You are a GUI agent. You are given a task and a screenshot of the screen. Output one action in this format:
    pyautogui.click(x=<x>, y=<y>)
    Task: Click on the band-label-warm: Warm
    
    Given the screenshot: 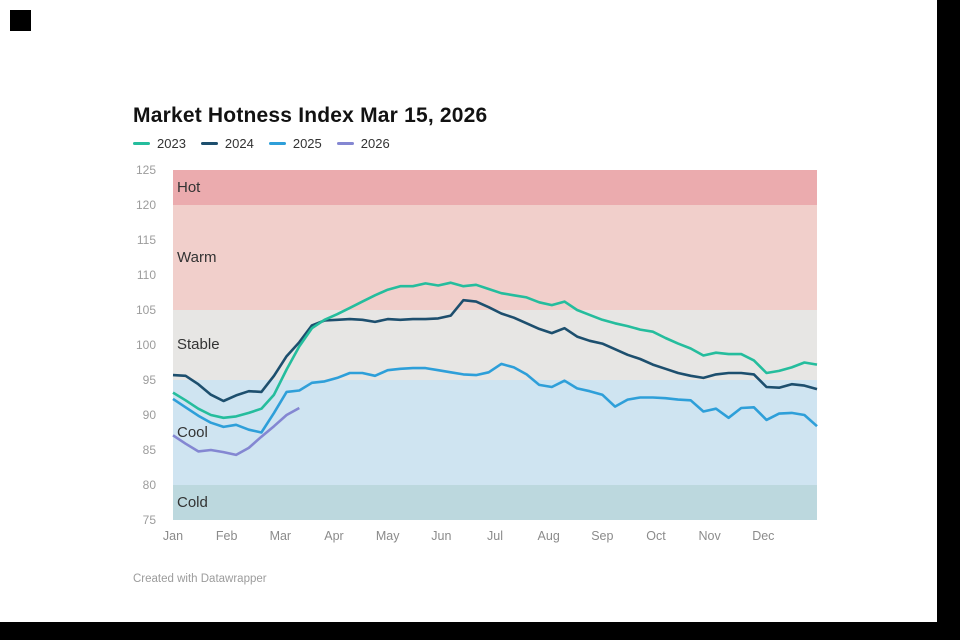 What is the action you would take?
    pyautogui.click(x=197, y=257)
    